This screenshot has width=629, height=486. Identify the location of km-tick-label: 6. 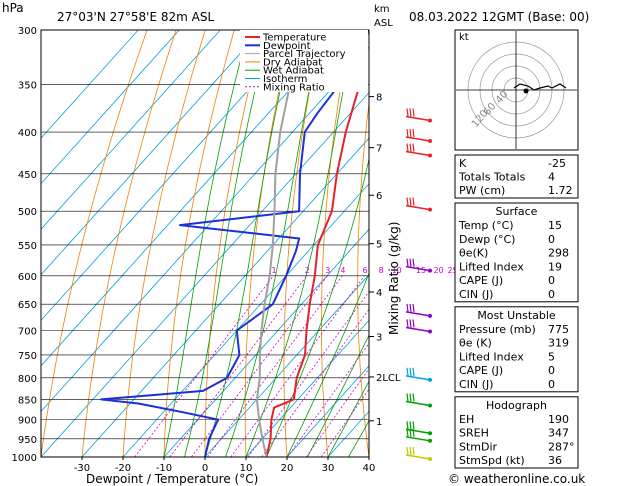
(379, 196).